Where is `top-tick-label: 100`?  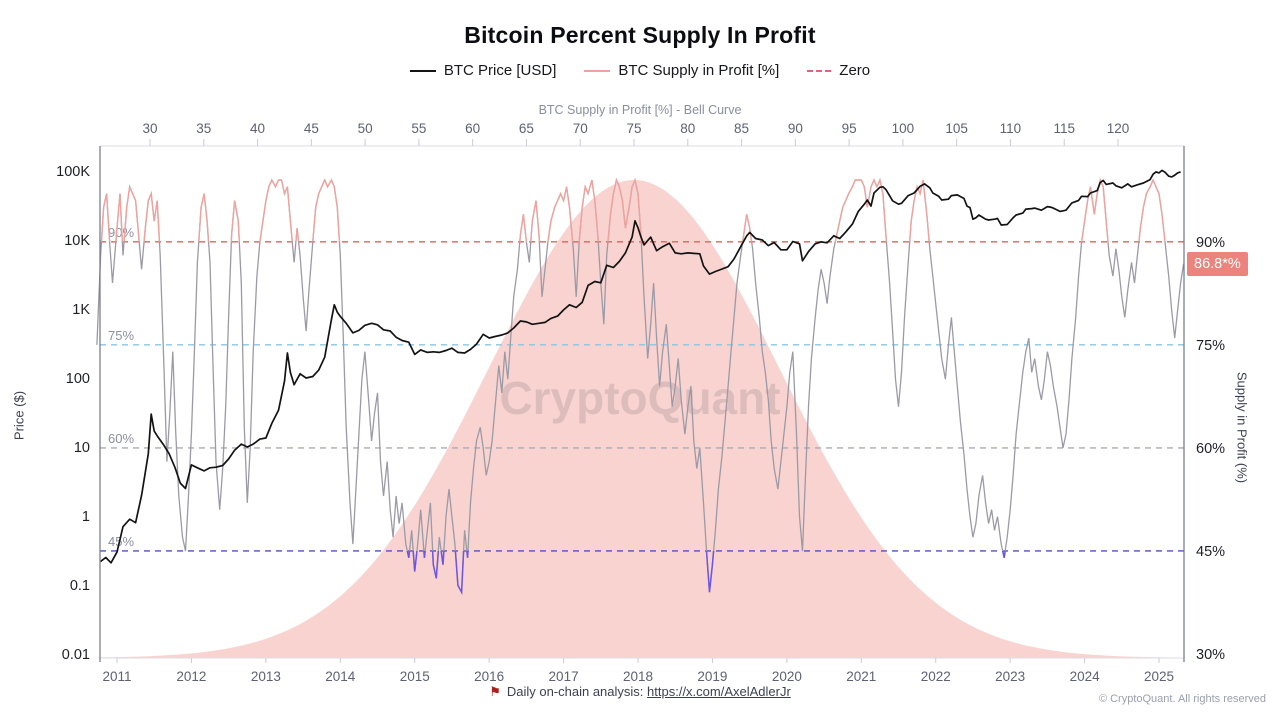 top-tick-label: 100 is located at coordinates (903, 128).